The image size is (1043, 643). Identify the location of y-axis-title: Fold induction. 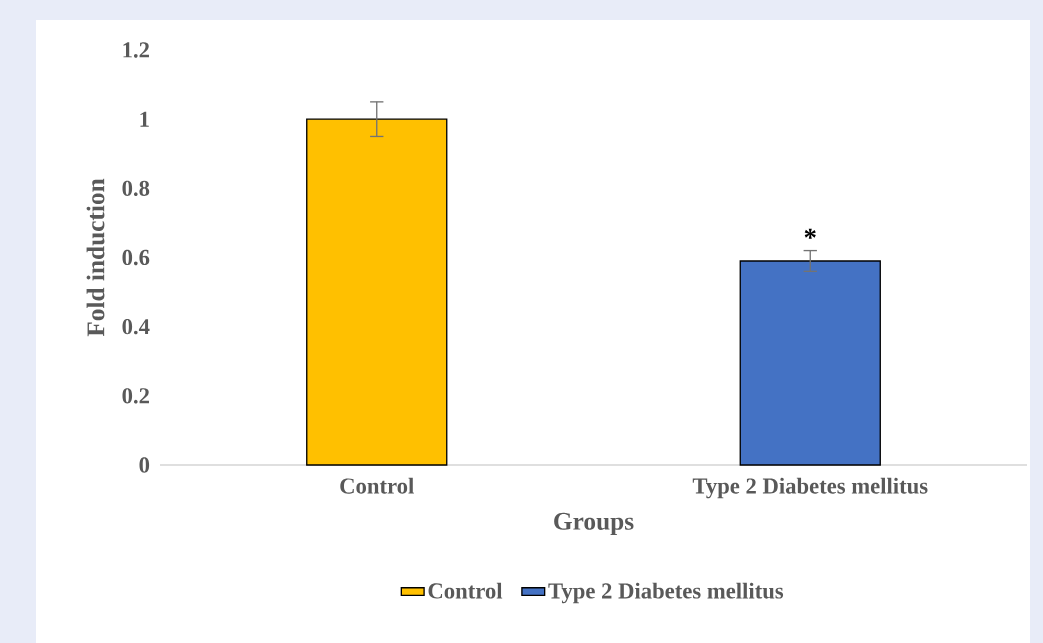
(95, 257).